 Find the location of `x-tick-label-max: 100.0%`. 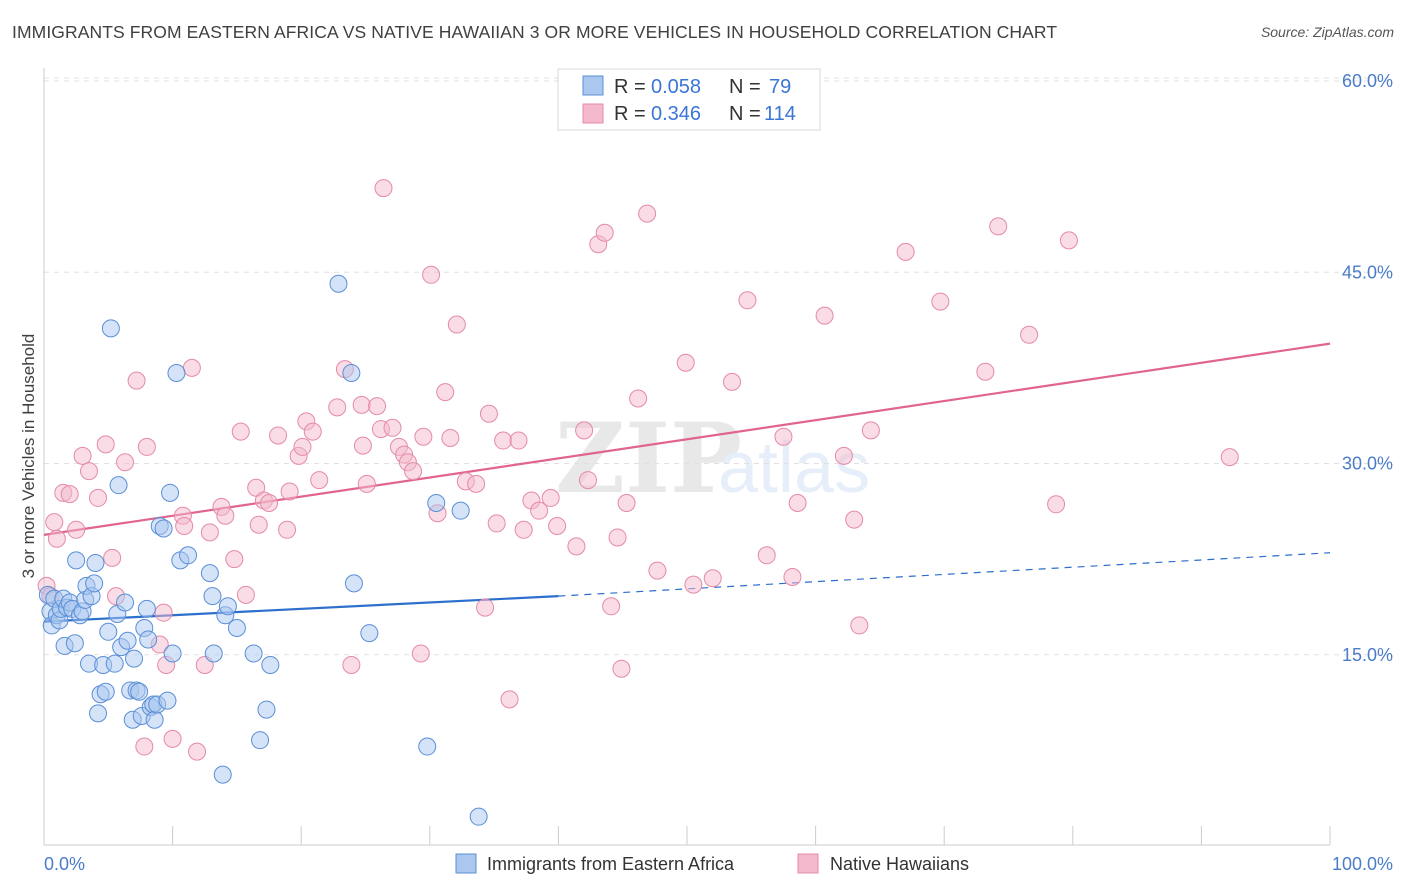

x-tick-label-max: 100.0% is located at coordinates (1362, 864).